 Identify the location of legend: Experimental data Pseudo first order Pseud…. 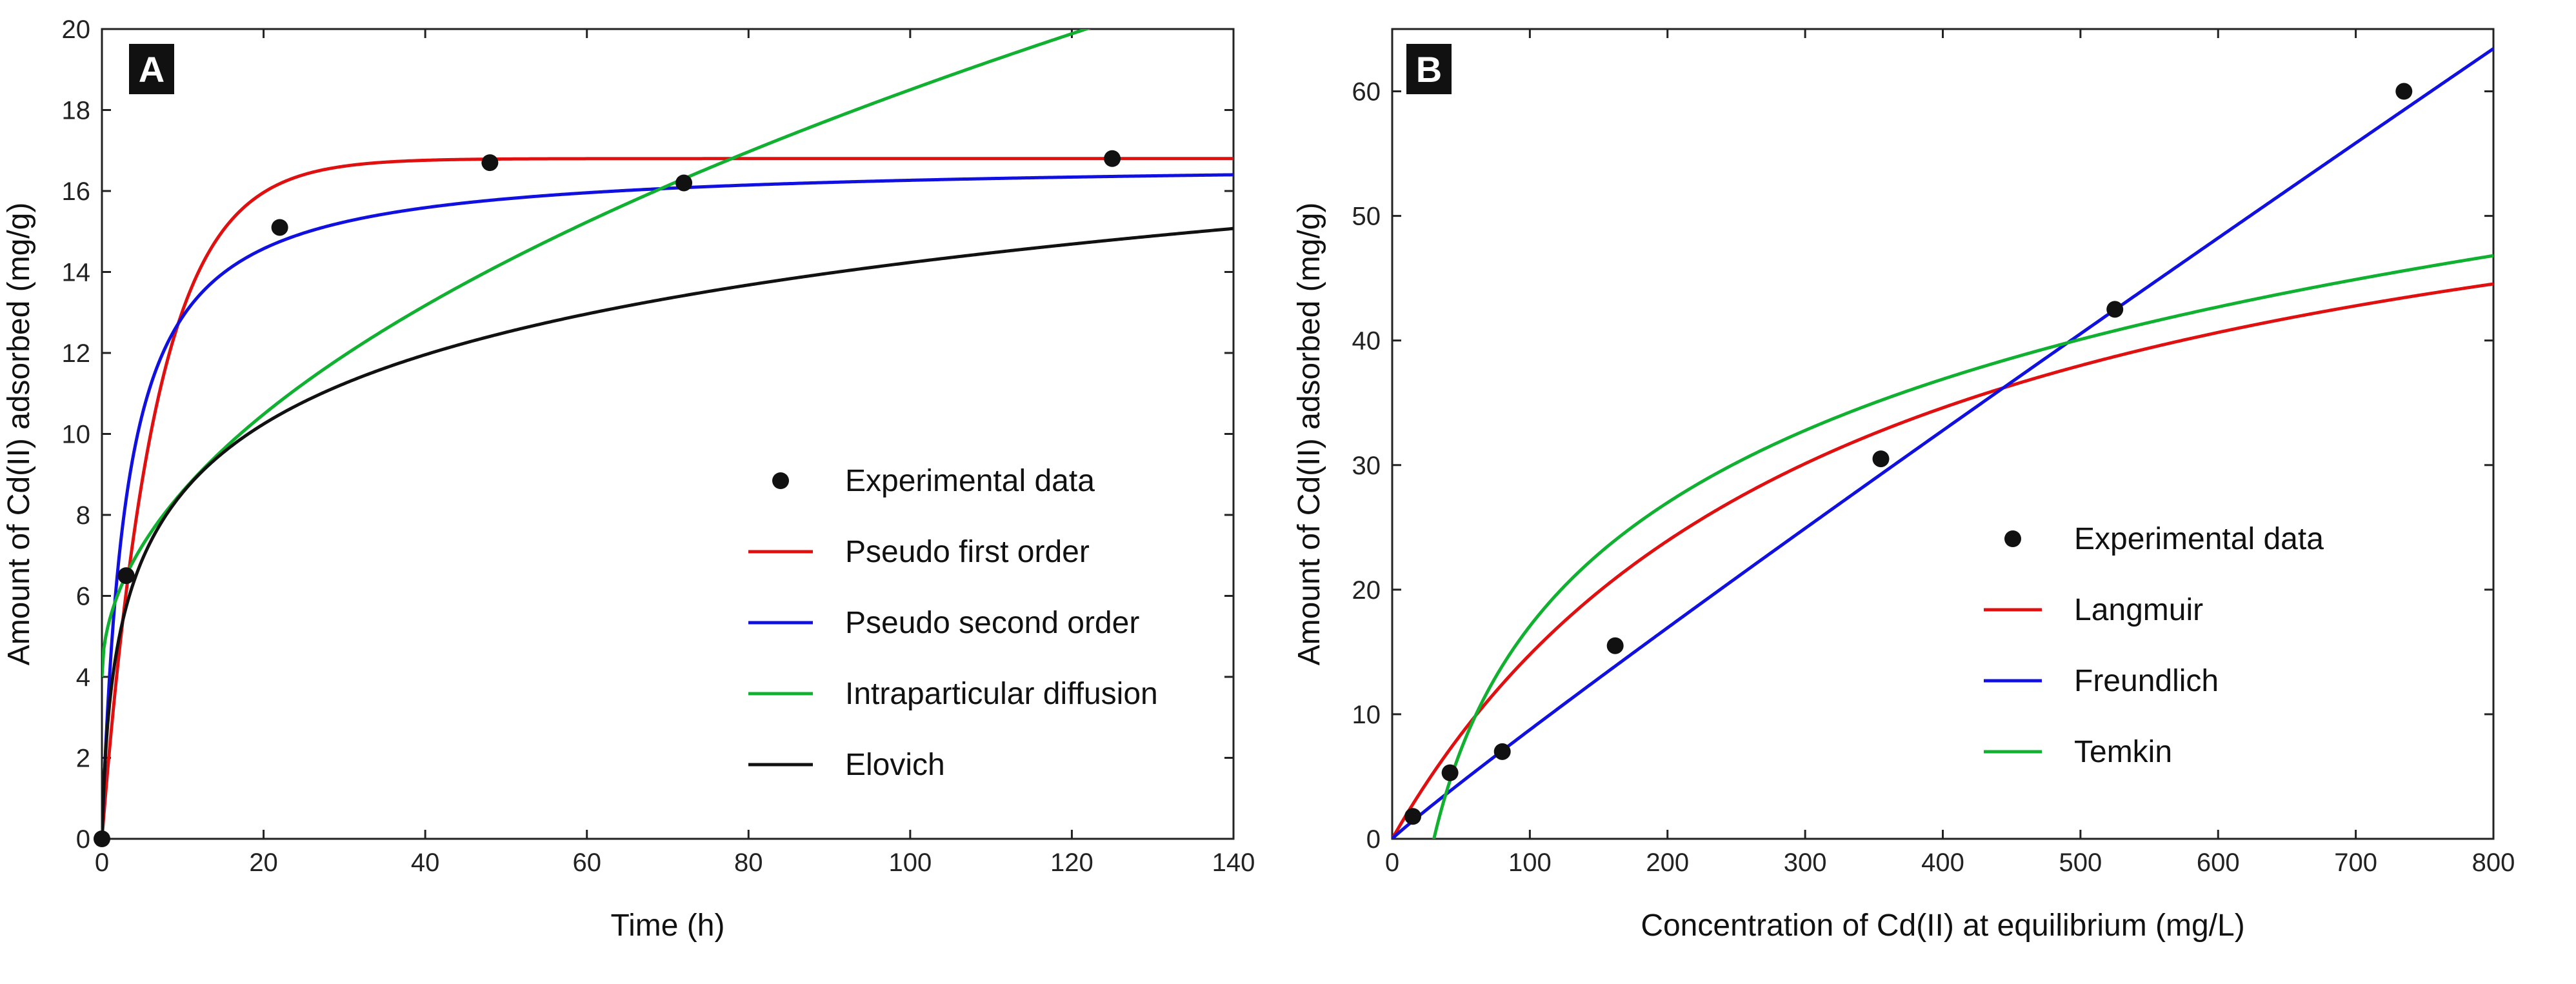
(953, 623).